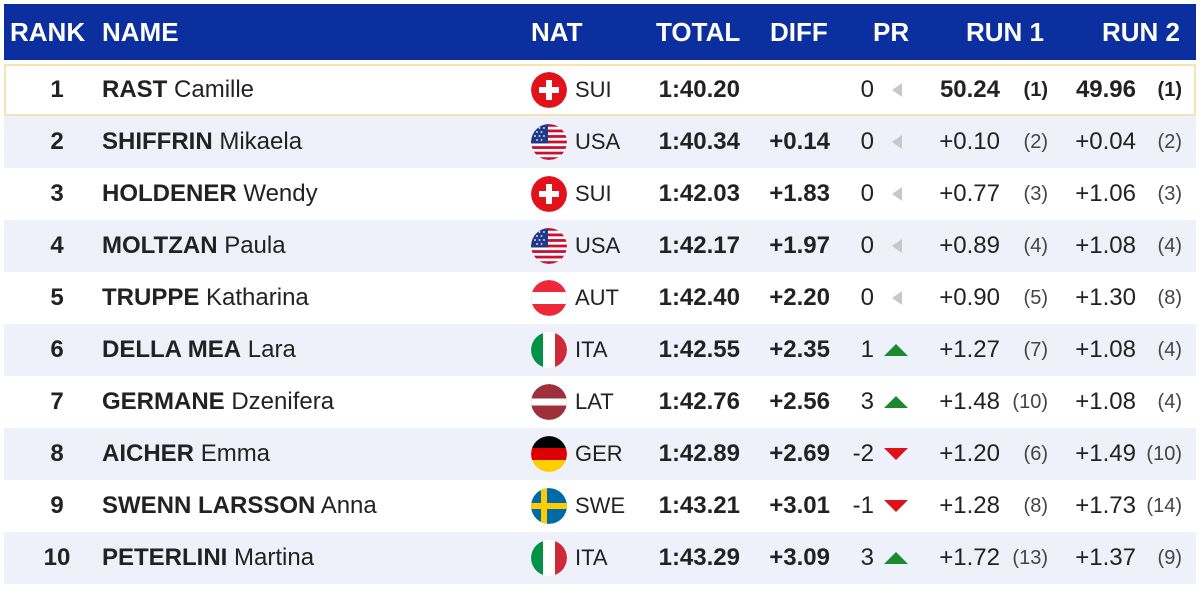 The height and width of the screenshot is (592, 1200). What do you see at coordinates (1169, 558) in the screenshot?
I see `run2-rank: (9)` at bounding box center [1169, 558].